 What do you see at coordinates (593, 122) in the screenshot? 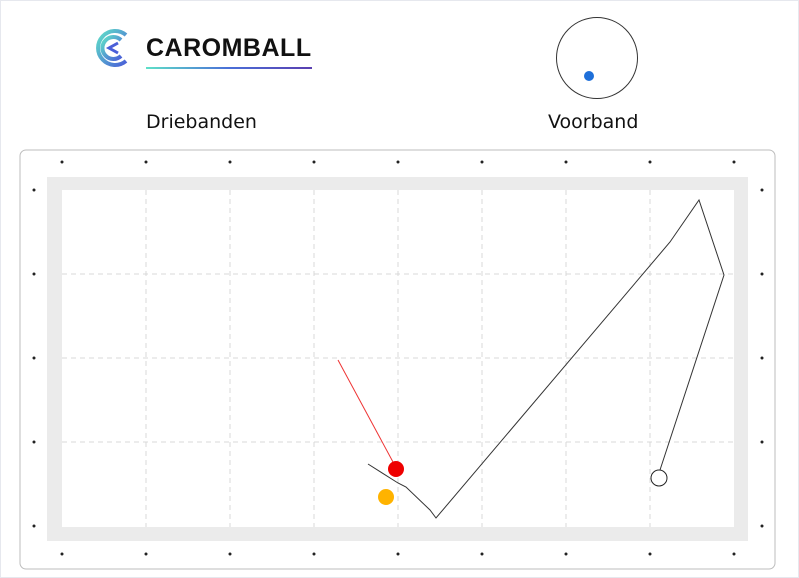
I see `shot-type-label: Voorband` at bounding box center [593, 122].